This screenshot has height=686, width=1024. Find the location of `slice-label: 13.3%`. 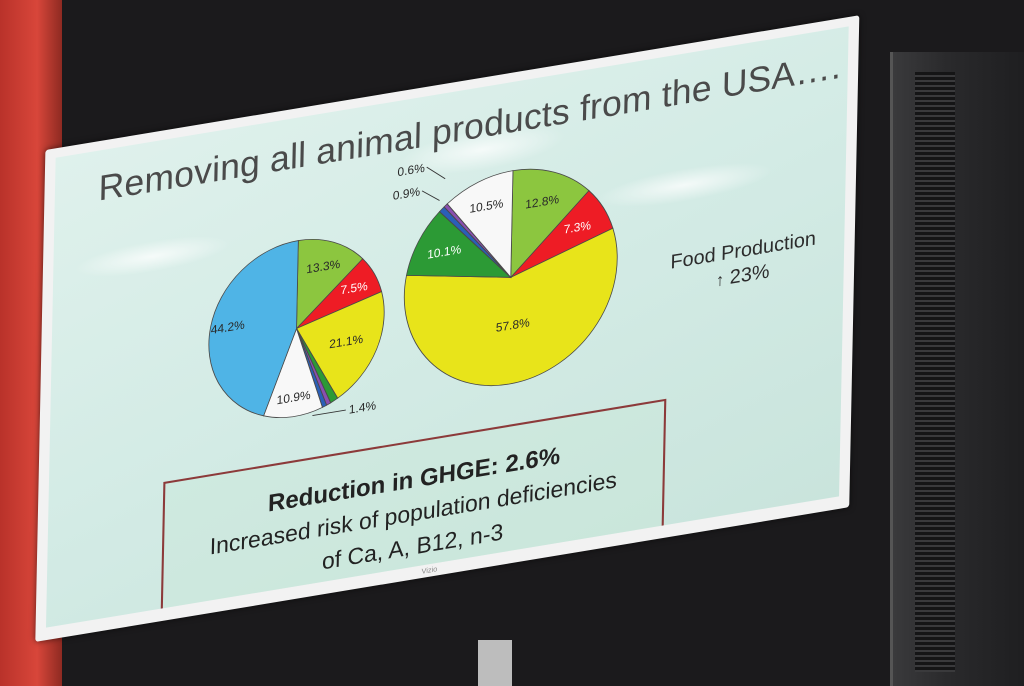

slice-label: 13.3% is located at coordinates (323, 267).